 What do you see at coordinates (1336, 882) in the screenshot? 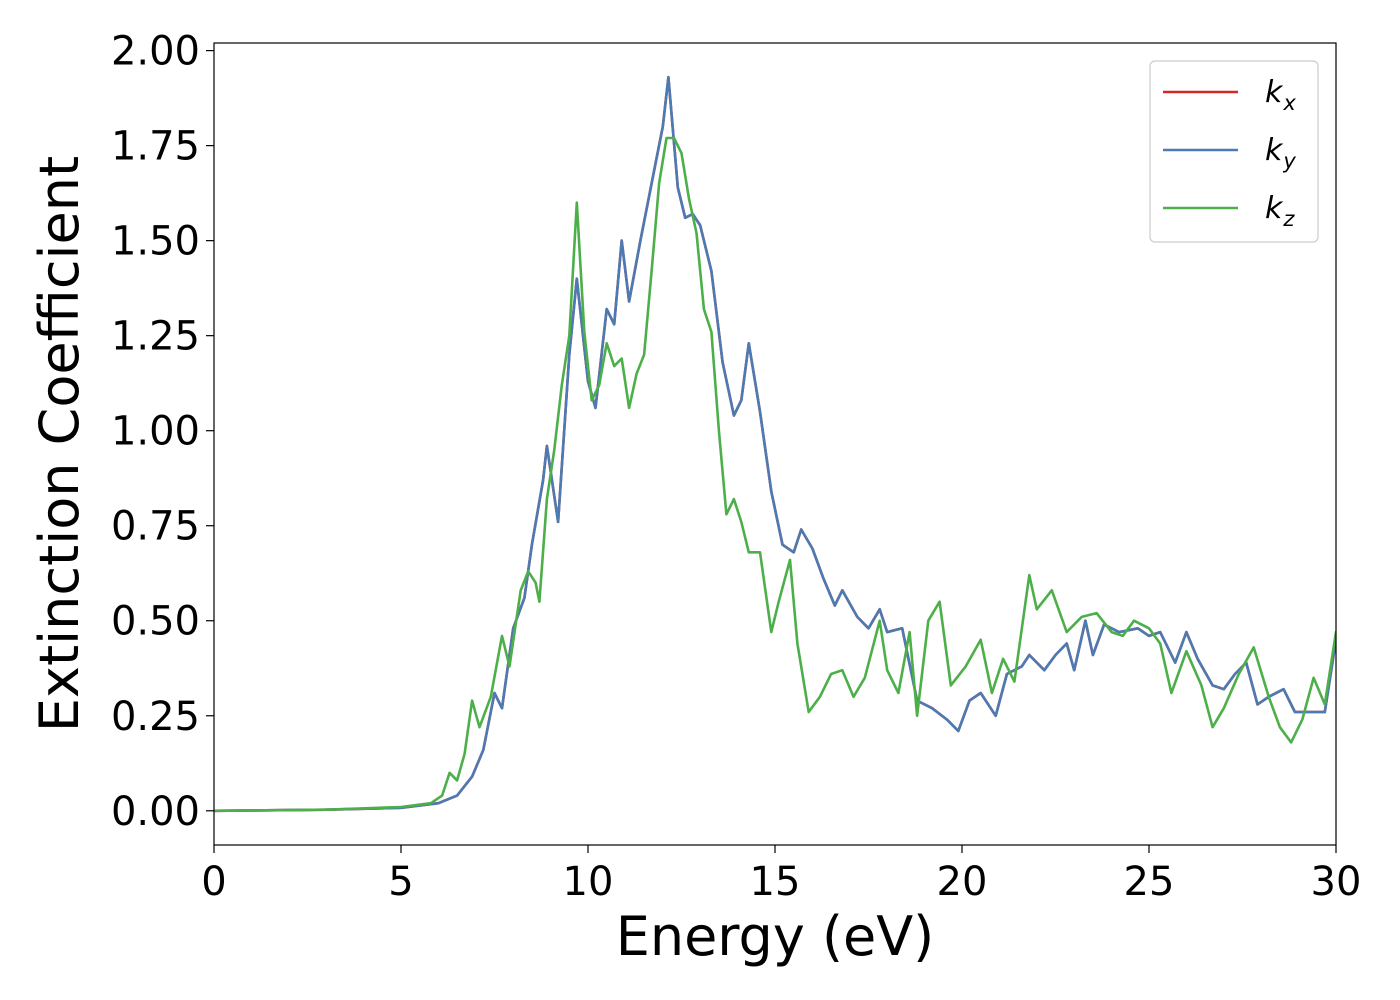
I see `x-tick-label: 30` at bounding box center [1336, 882].